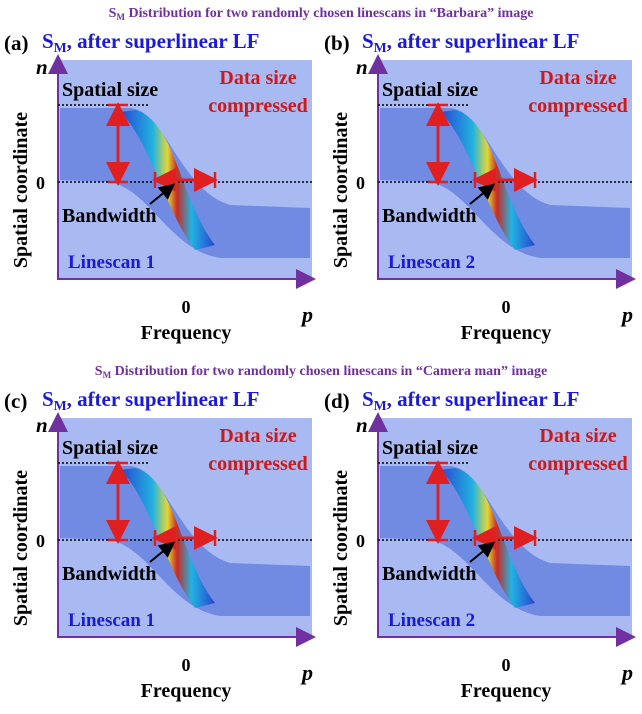  What do you see at coordinates (337, 401) in the screenshot?
I see `panel-label: (d)` at bounding box center [337, 401].